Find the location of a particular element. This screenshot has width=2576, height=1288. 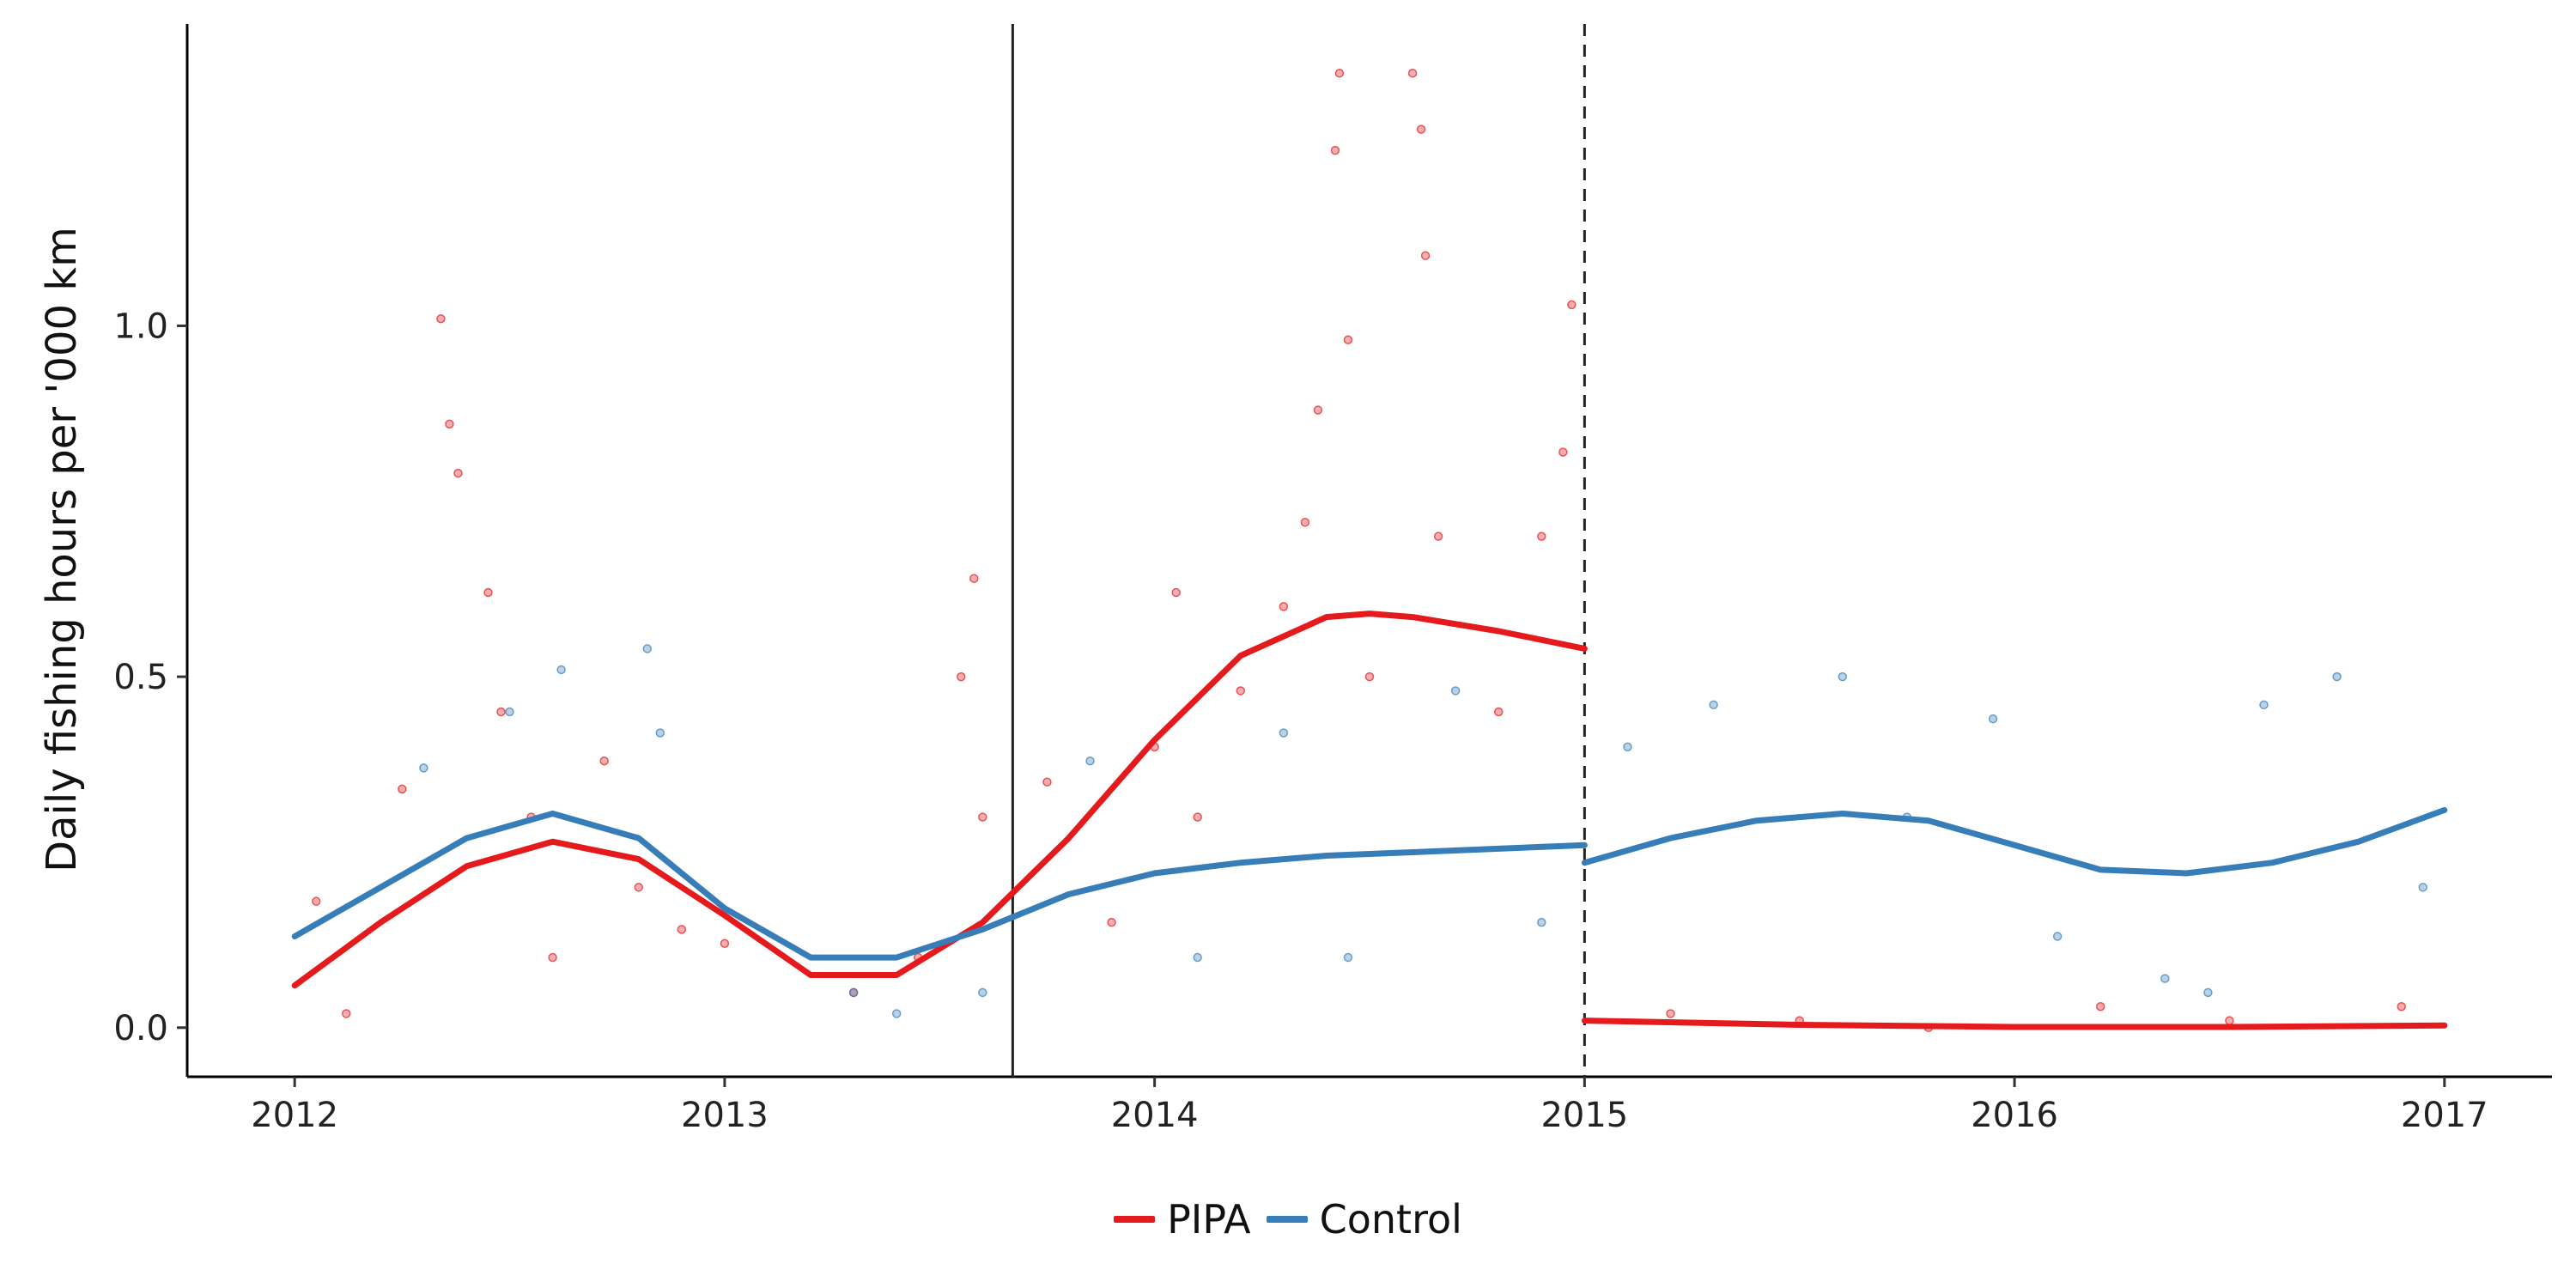

legend-label-pipa: PIPA is located at coordinates (1209, 1219).